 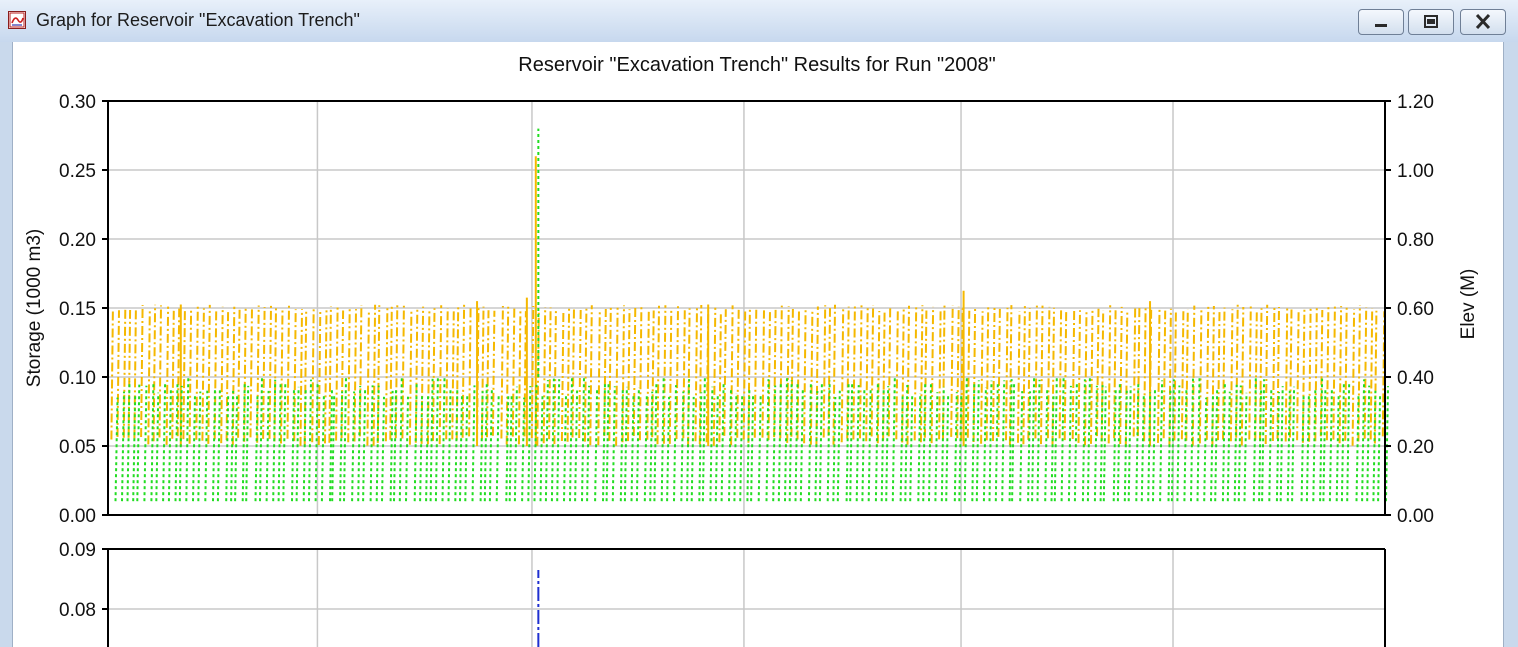 What do you see at coordinates (1415, 102) in the screenshot?
I see `y2-tick-label: 1.20` at bounding box center [1415, 102].